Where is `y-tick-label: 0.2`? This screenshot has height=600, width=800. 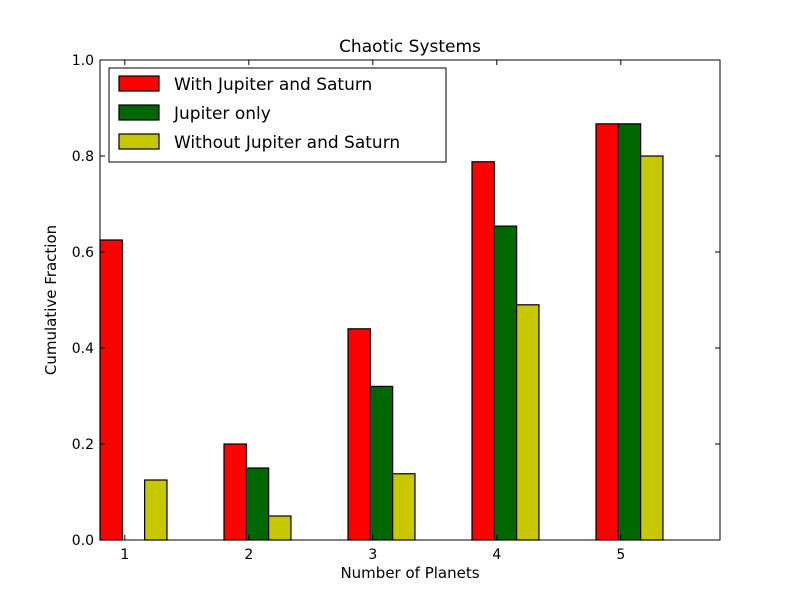
y-tick-label: 0.2 is located at coordinates (83, 445).